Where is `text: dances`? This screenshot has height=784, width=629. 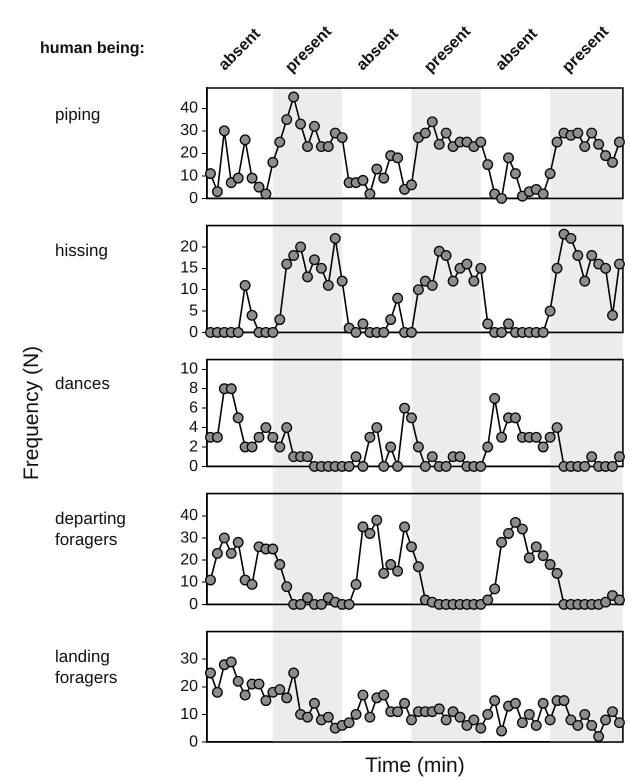 text: dances is located at coordinates (83, 383).